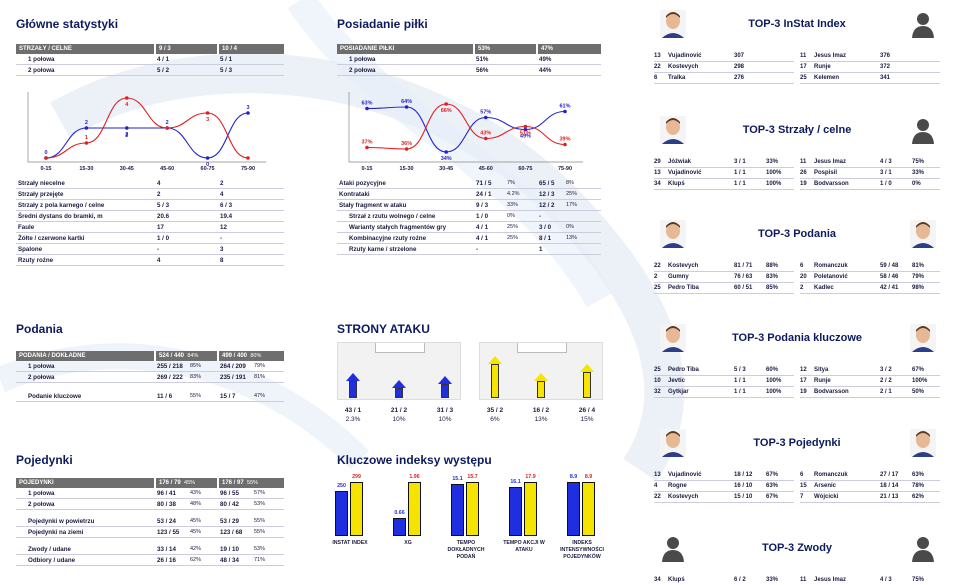  I want to click on player-pct: 79%, so click(918, 277).